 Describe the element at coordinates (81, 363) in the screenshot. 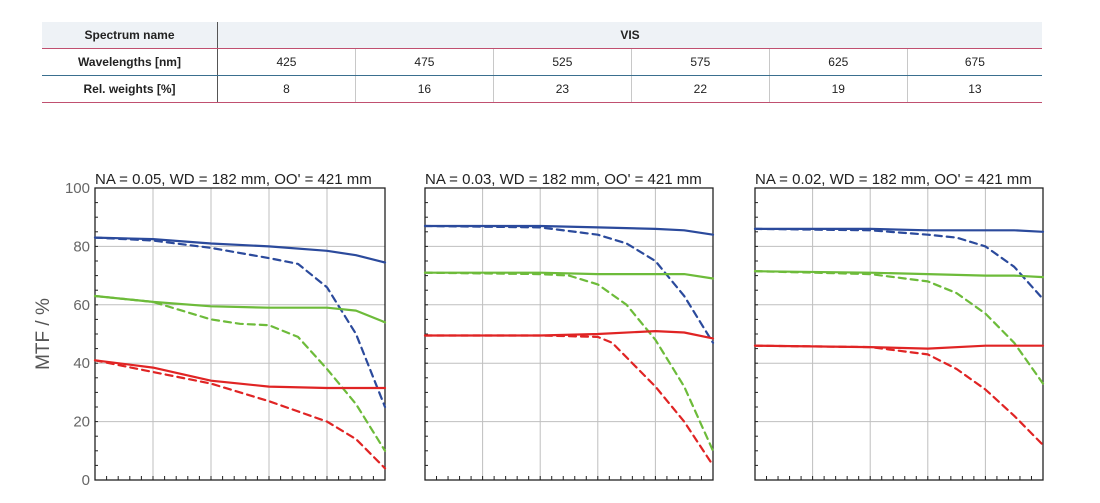

I see `y-tick-label: 40` at that location.